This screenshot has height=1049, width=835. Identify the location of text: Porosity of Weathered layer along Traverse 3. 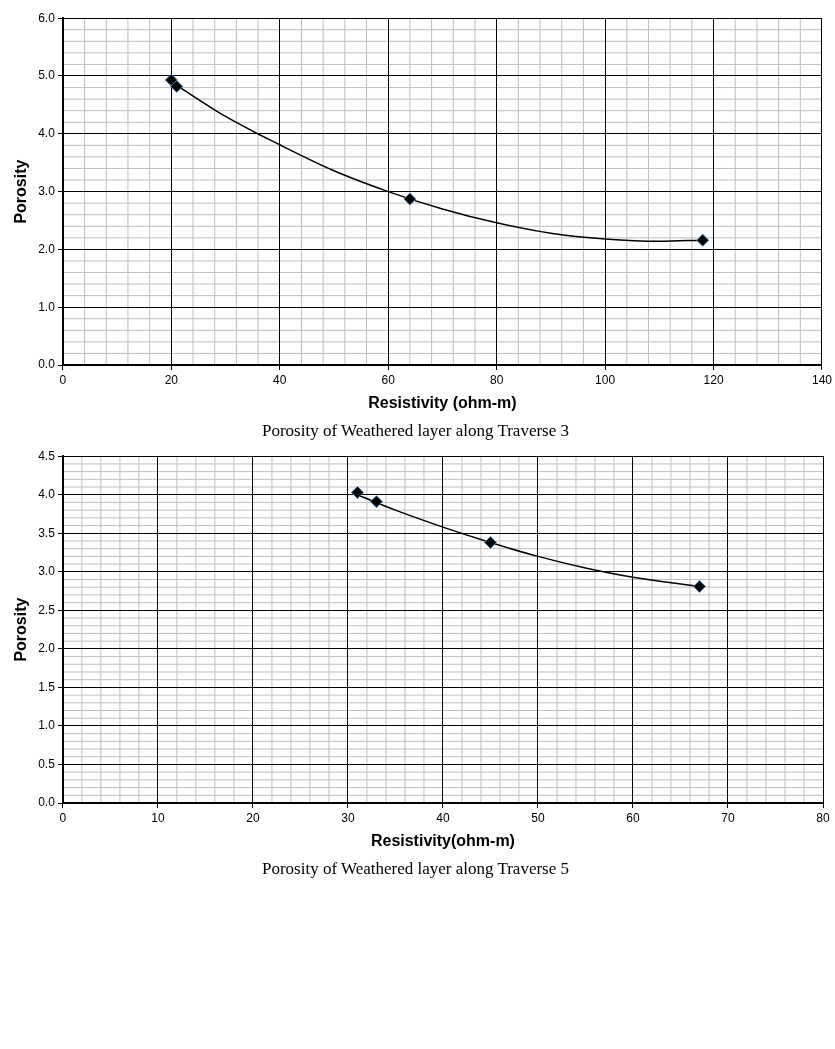
(415, 431).